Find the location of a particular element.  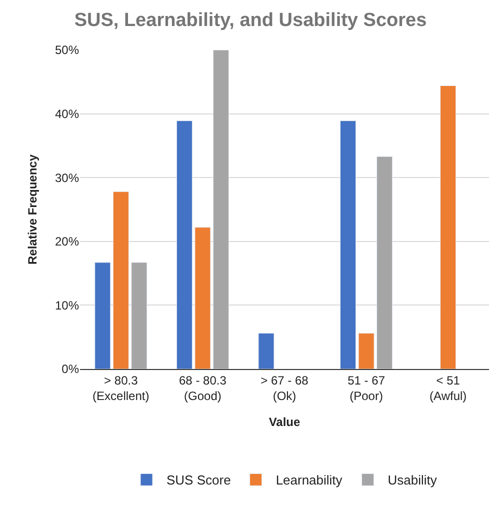

y-tick-label: 20% is located at coordinates (67, 241).